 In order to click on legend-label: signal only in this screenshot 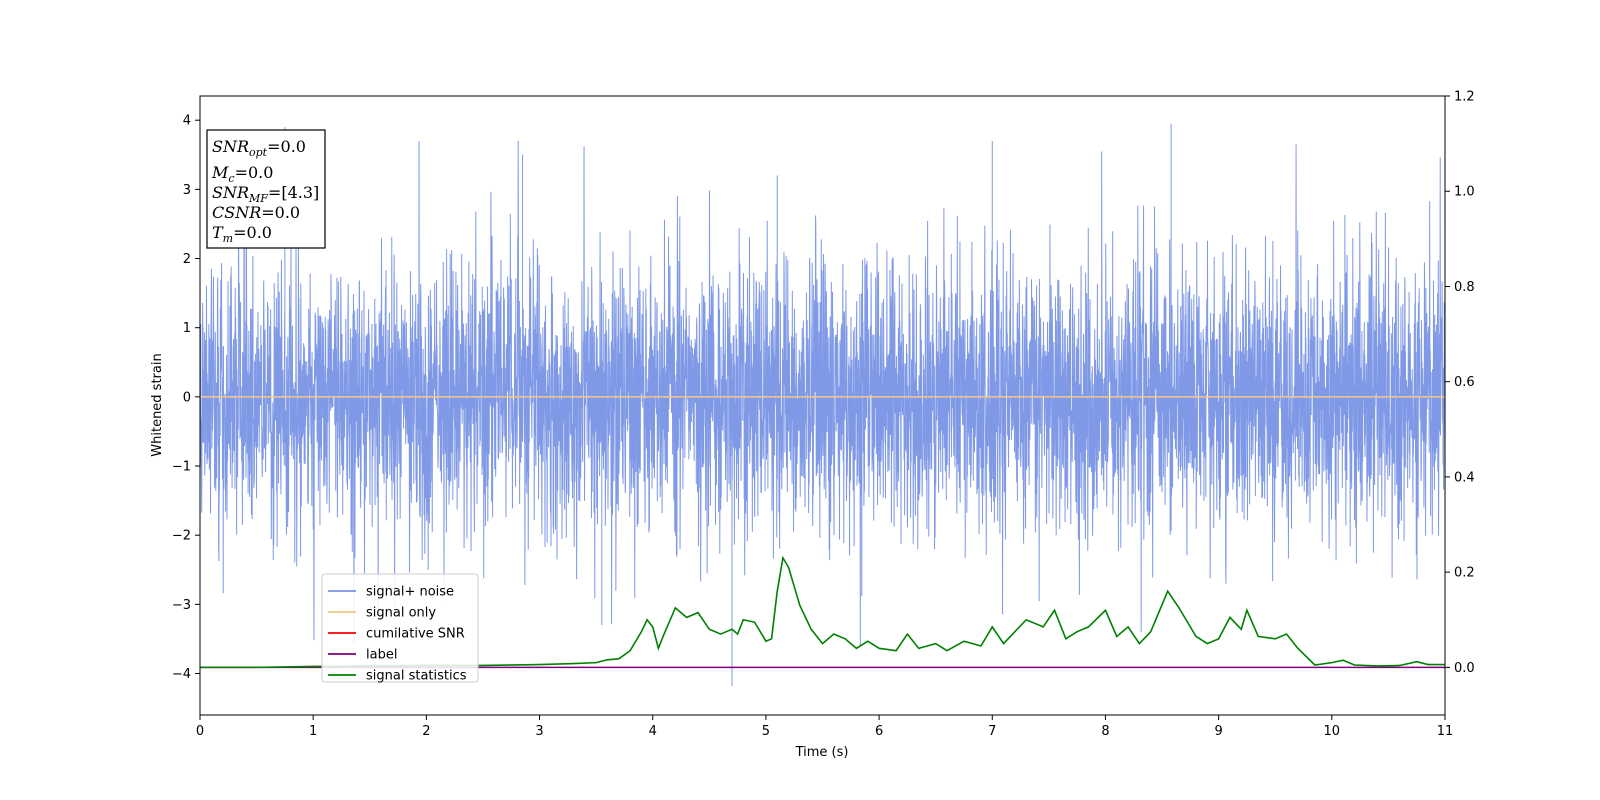, I will do `click(401, 613)`.